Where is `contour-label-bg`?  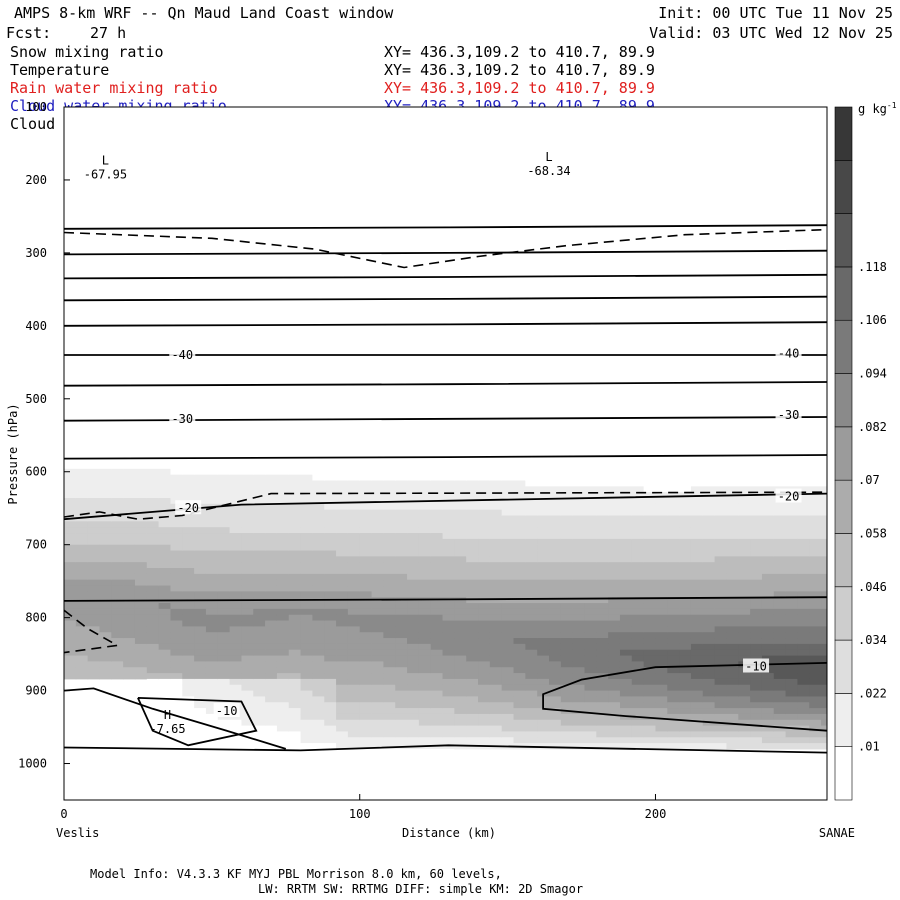 contour-label-bg is located at coordinates (182, 354).